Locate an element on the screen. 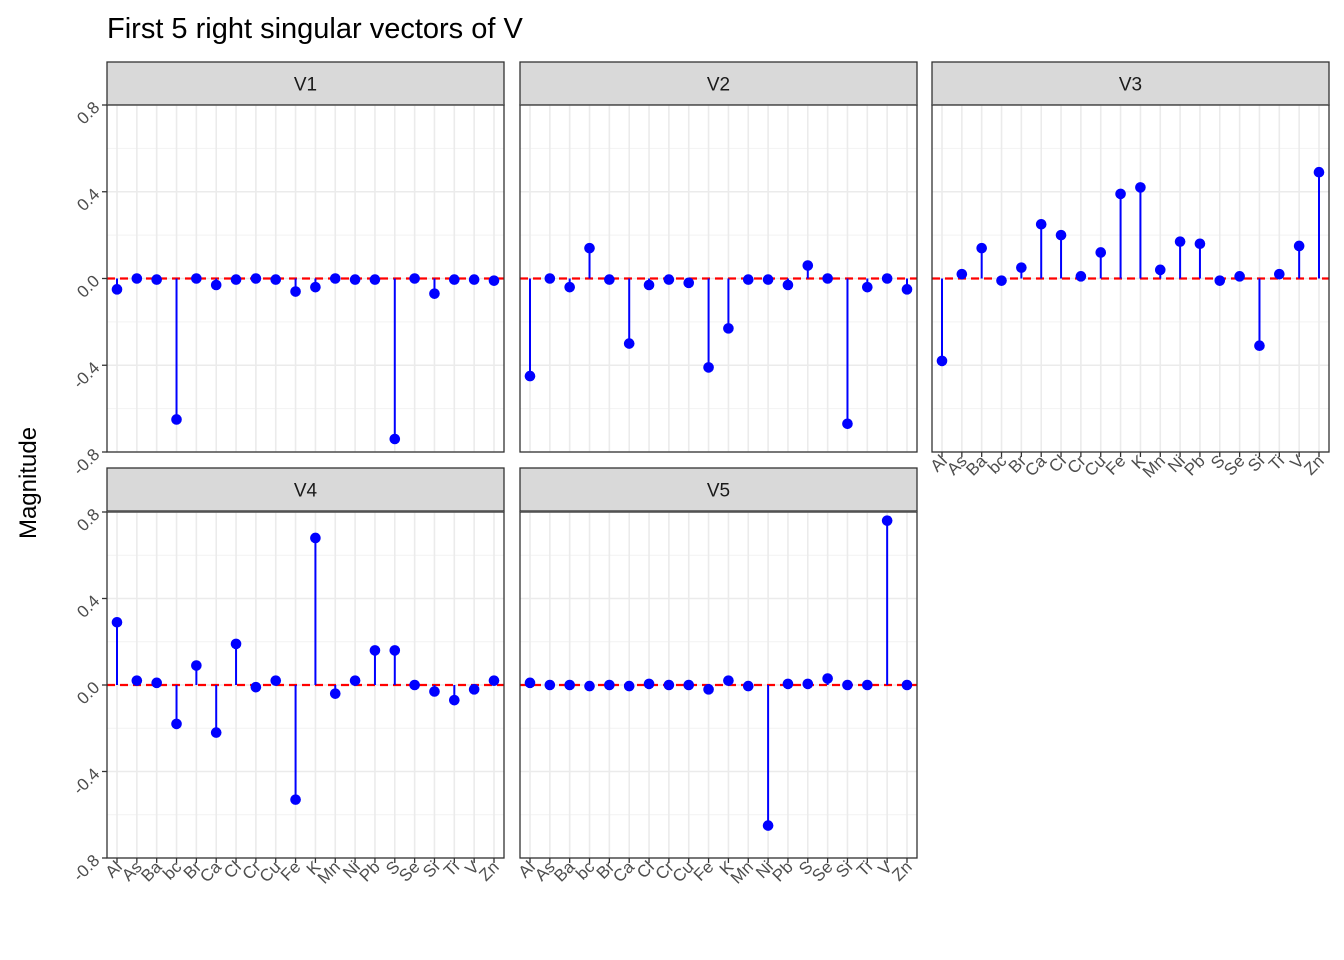 This screenshot has width=1344, height=960. facet-strip-label: V5 is located at coordinates (718, 491).